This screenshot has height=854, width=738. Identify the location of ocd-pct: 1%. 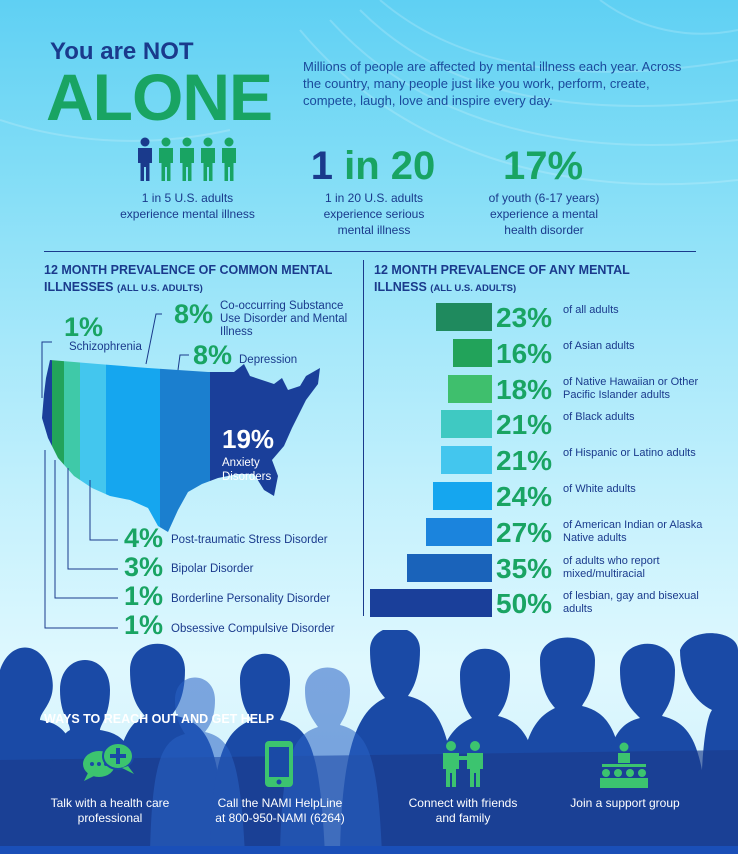
(144, 625).